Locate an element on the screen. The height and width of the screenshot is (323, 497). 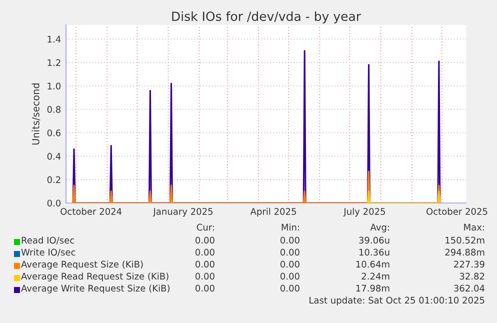
y-tick-label: 0.0 is located at coordinates (54, 203).